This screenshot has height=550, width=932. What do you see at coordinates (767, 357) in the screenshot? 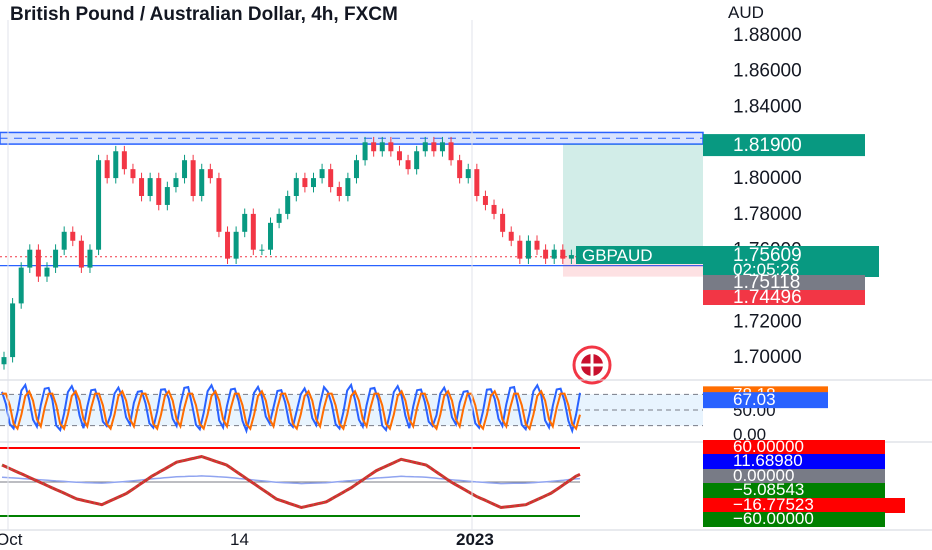
I see `y-tick-label: 1.70000` at bounding box center [767, 357].